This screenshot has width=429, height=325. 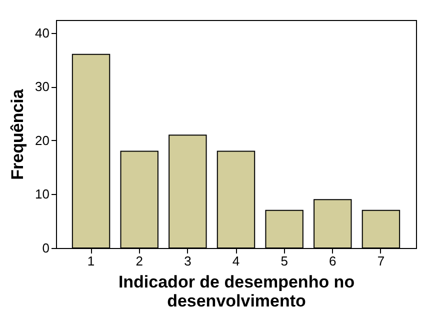 What do you see at coordinates (42, 32) in the screenshot?
I see `y-tick-label: 40` at bounding box center [42, 32].